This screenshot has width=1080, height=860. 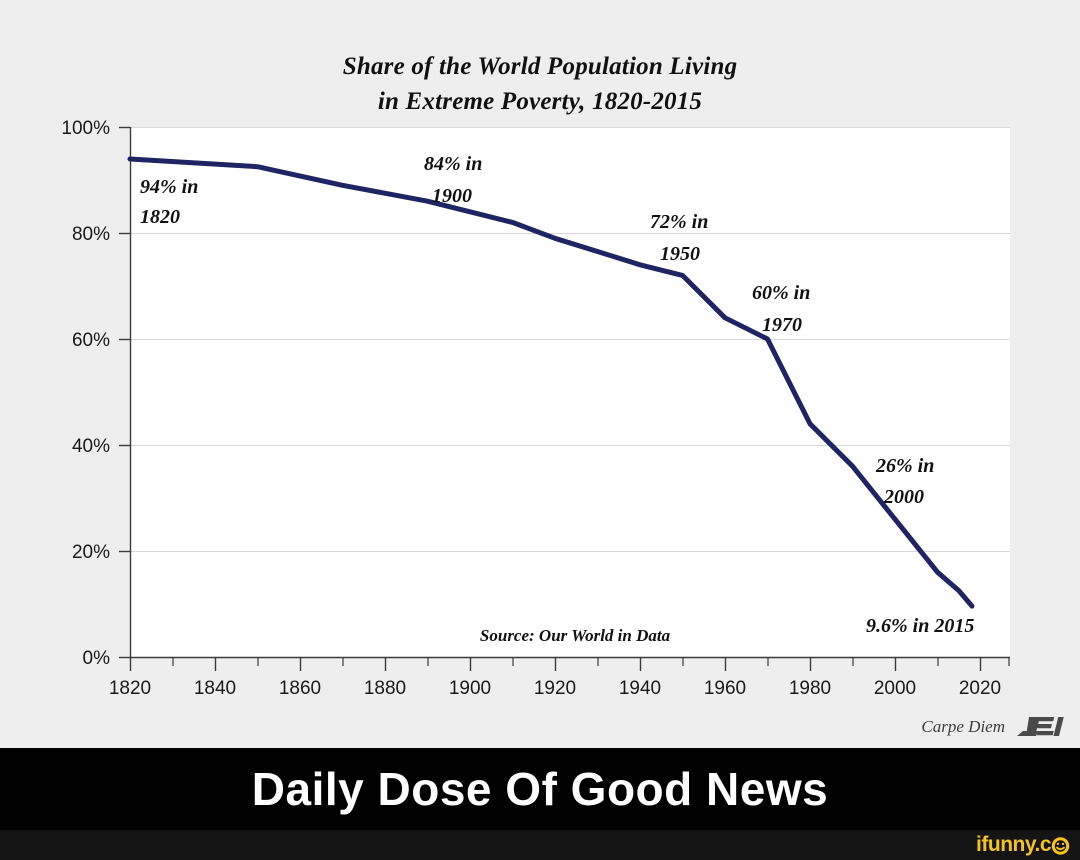 What do you see at coordinates (781, 293) in the screenshot?
I see `annotation-1970-line-1: 60% in` at bounding box center [781, 293].